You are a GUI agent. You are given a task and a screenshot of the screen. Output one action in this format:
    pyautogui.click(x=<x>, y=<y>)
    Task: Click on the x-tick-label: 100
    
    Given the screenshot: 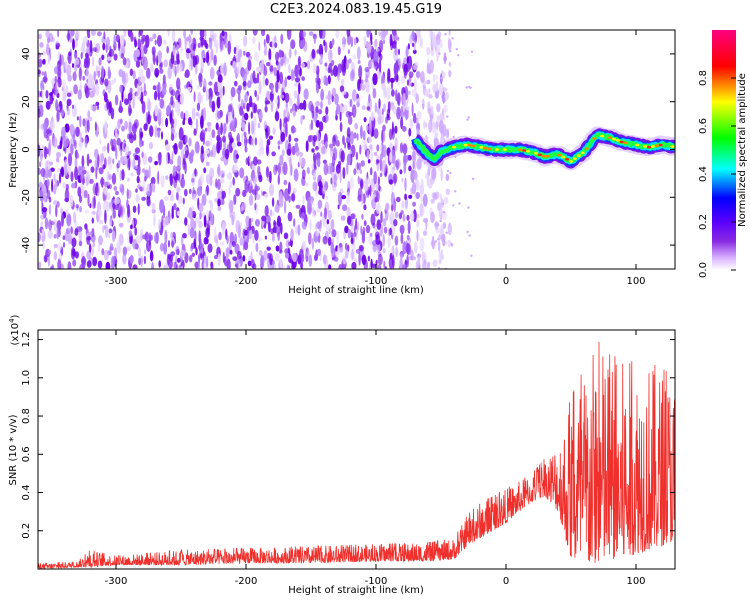 What is the action you would take?
    pyautogui.click(x=635, y=581)
    